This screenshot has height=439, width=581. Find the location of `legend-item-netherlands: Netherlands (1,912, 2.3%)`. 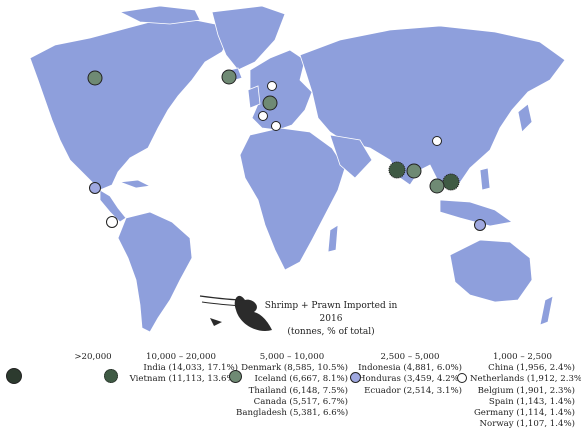

legend-item-netherlands: Netherlands (1,912, 2.3%) is located at coordinates (525, 379).